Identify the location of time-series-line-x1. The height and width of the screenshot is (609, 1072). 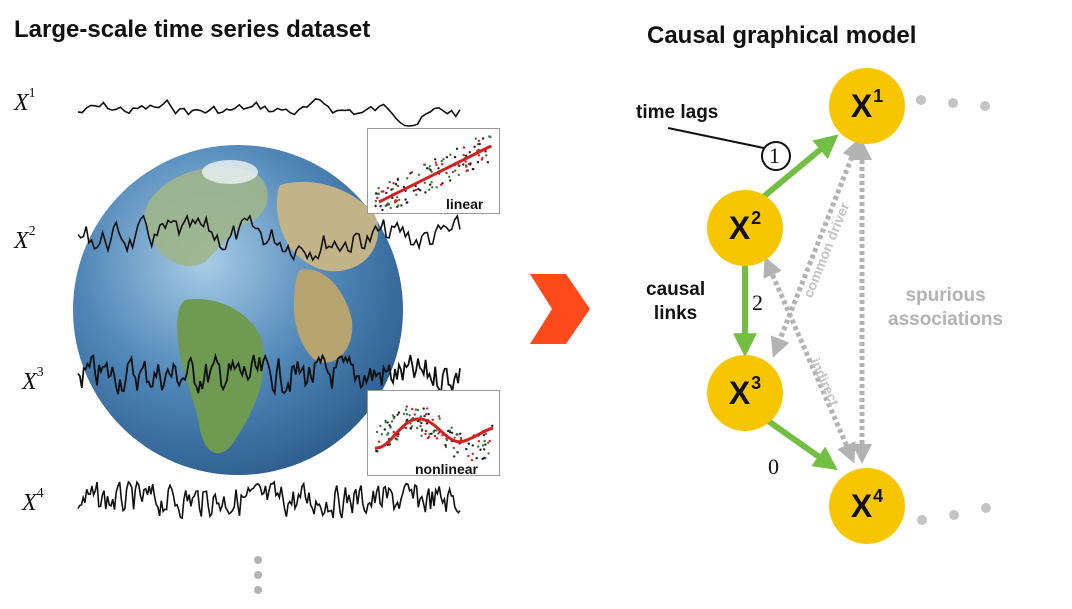
(269, 112).